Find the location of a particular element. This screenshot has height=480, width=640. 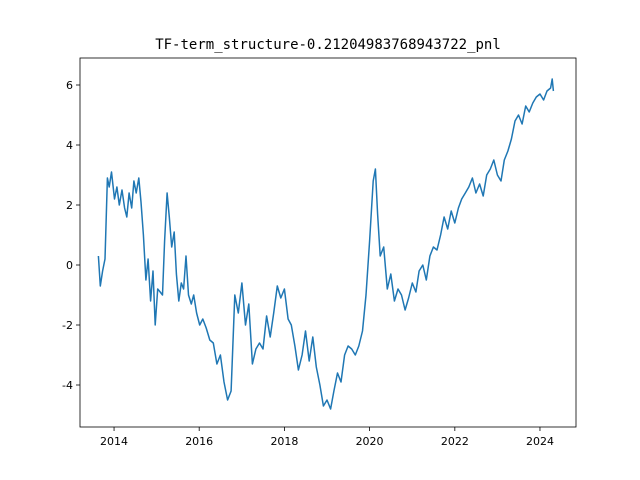

y-tick-label: -2 is located at coordinates (67, 325).